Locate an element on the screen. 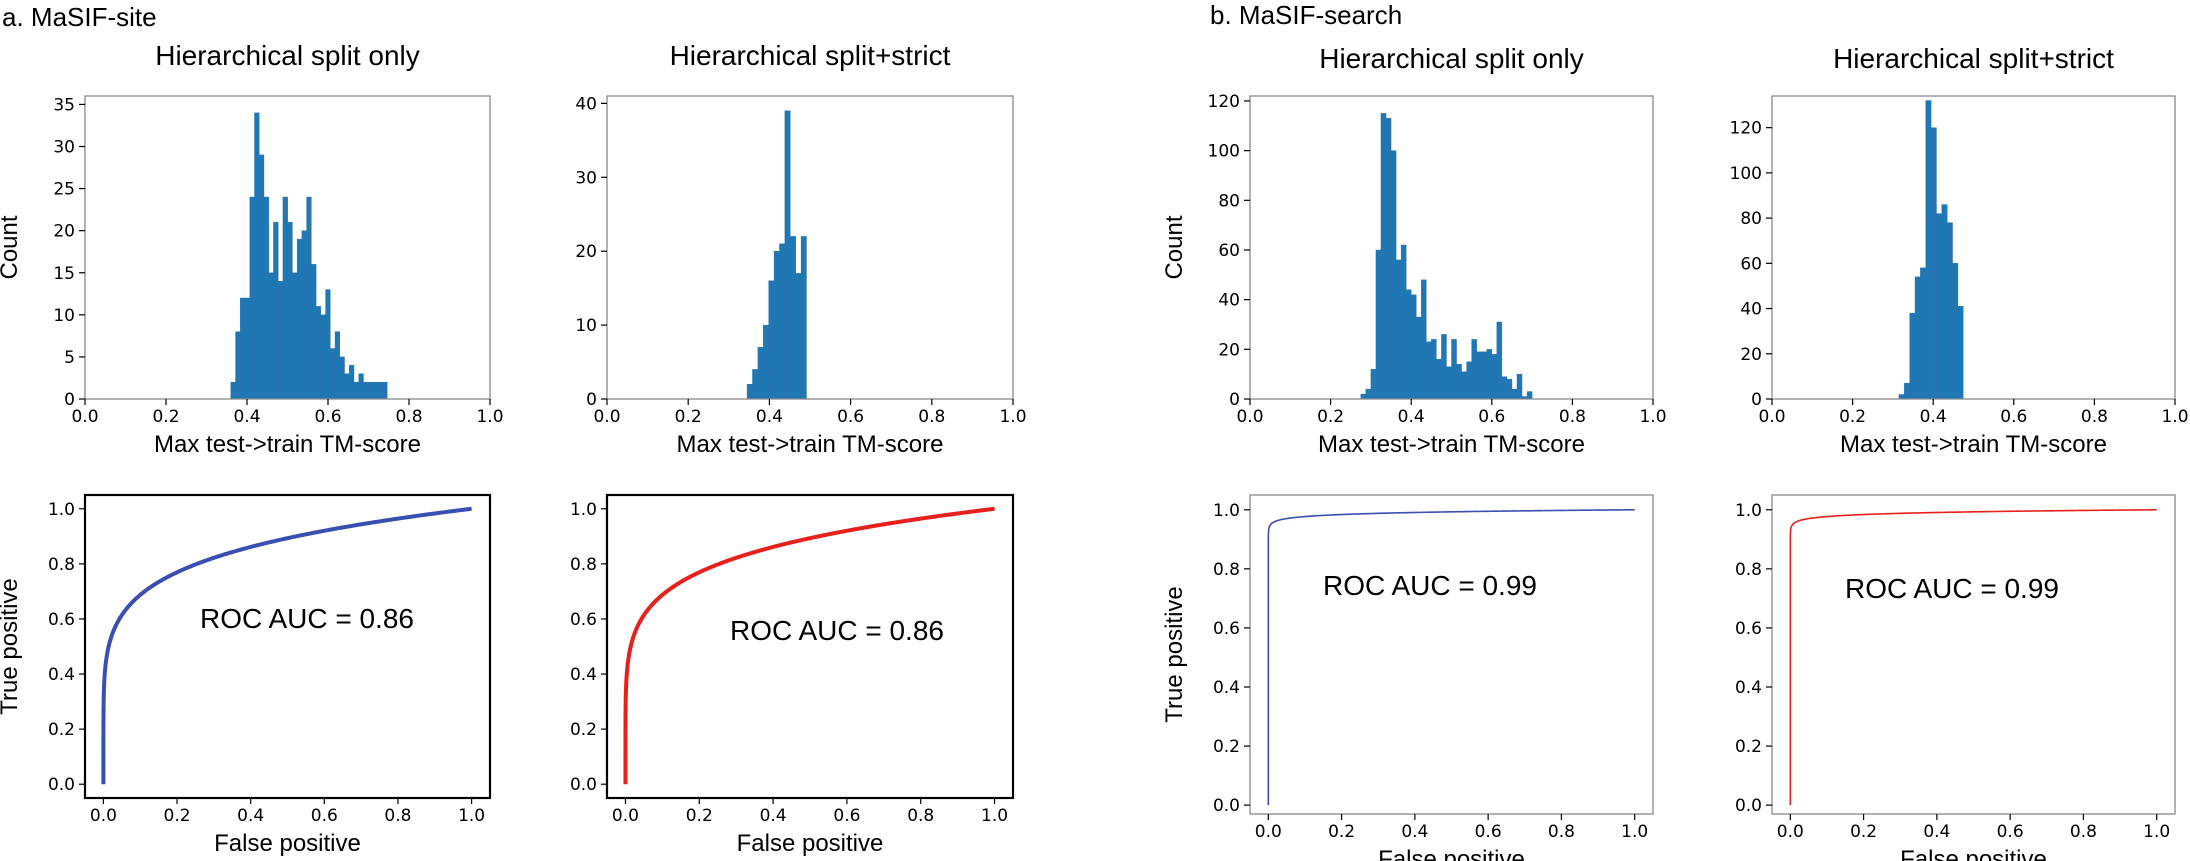 The height and width of the screenshot is (861, 2190). x-tick-label: 0.6 is located at coordinates (850, 417).